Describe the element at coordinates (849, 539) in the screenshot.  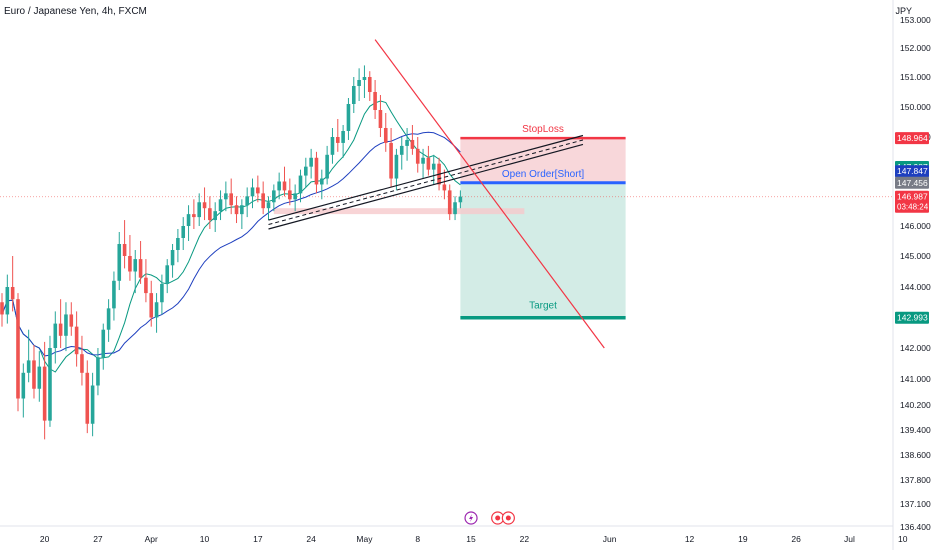
I see `x-tick-label: Jul` at that location.